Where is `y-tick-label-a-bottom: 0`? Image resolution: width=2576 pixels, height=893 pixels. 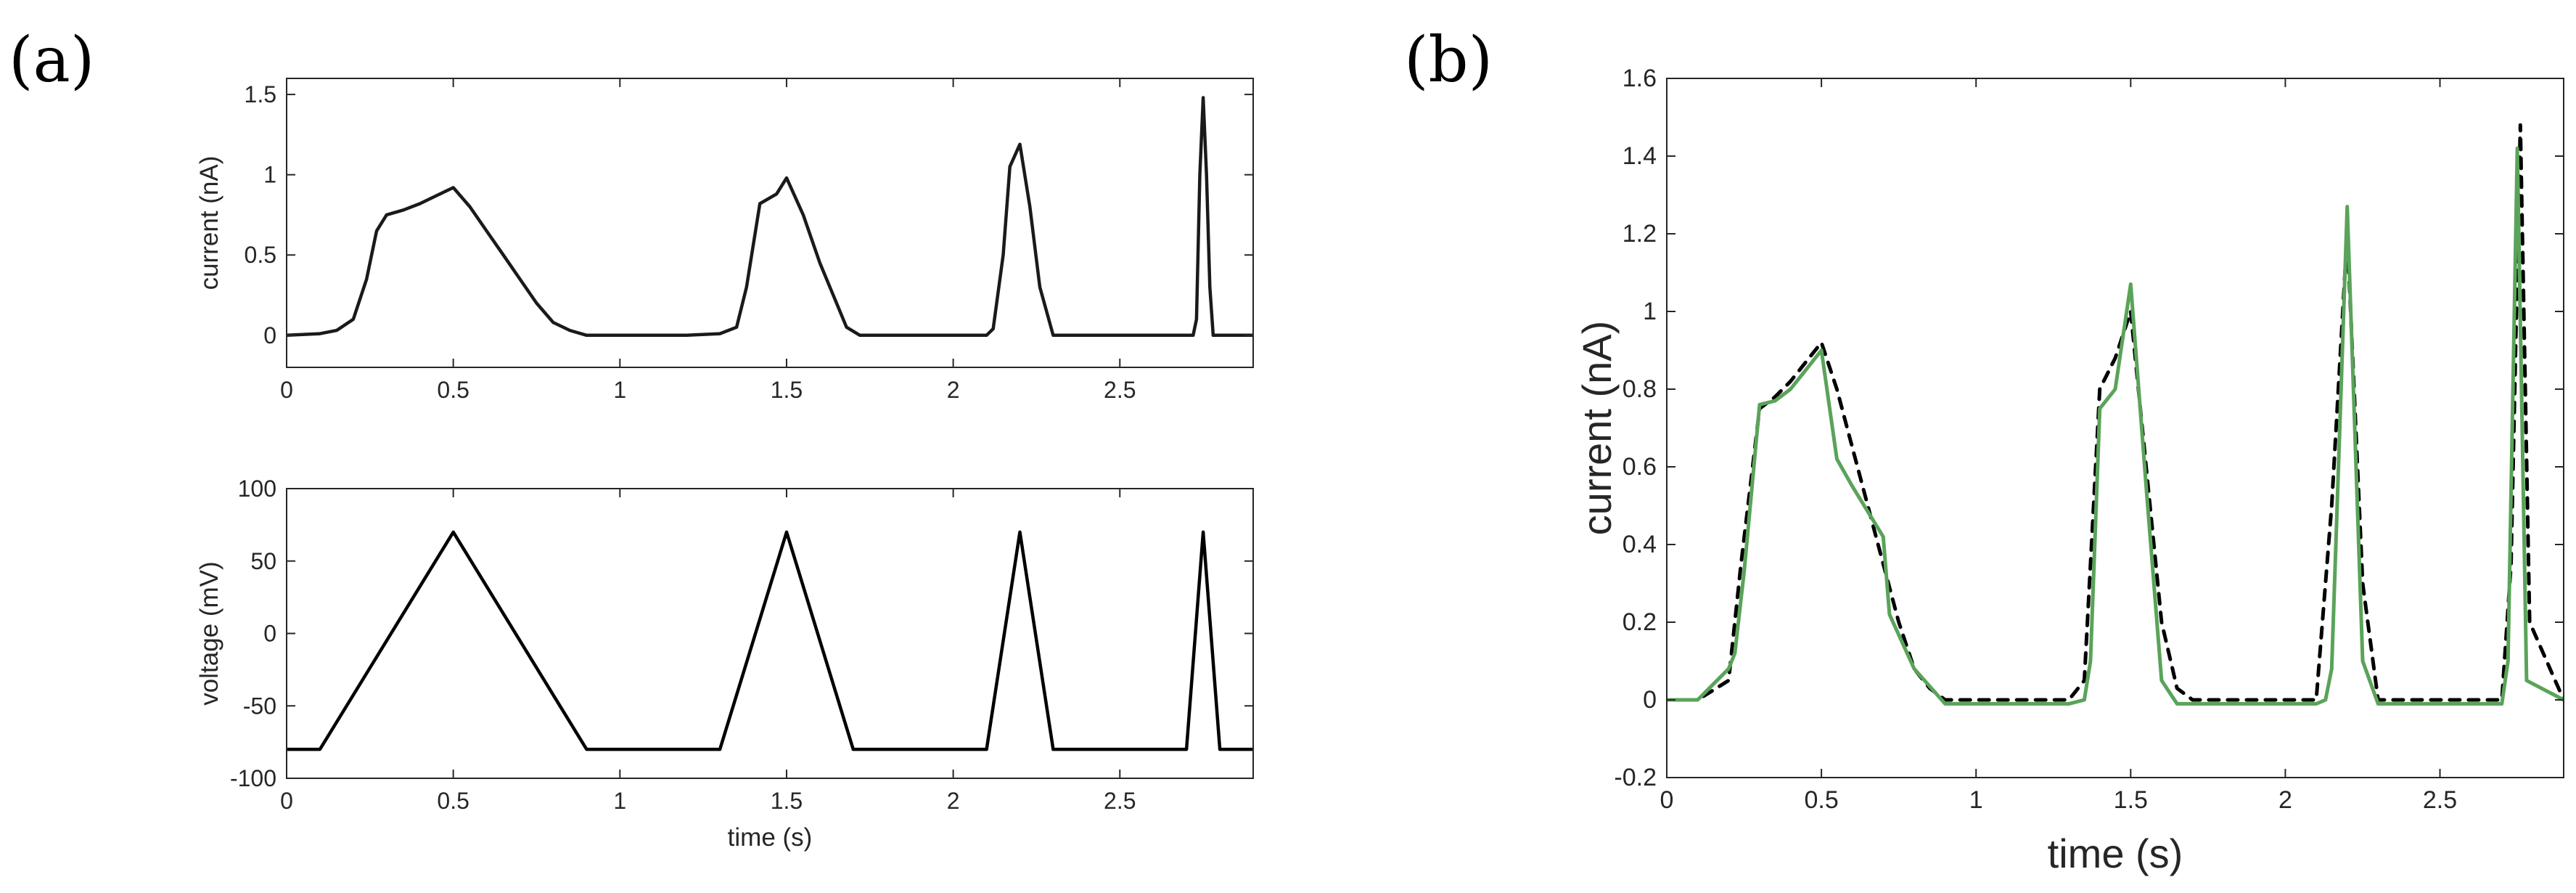
y-tick-label-a-bottom: 0 is located at coordinates (269, 634).